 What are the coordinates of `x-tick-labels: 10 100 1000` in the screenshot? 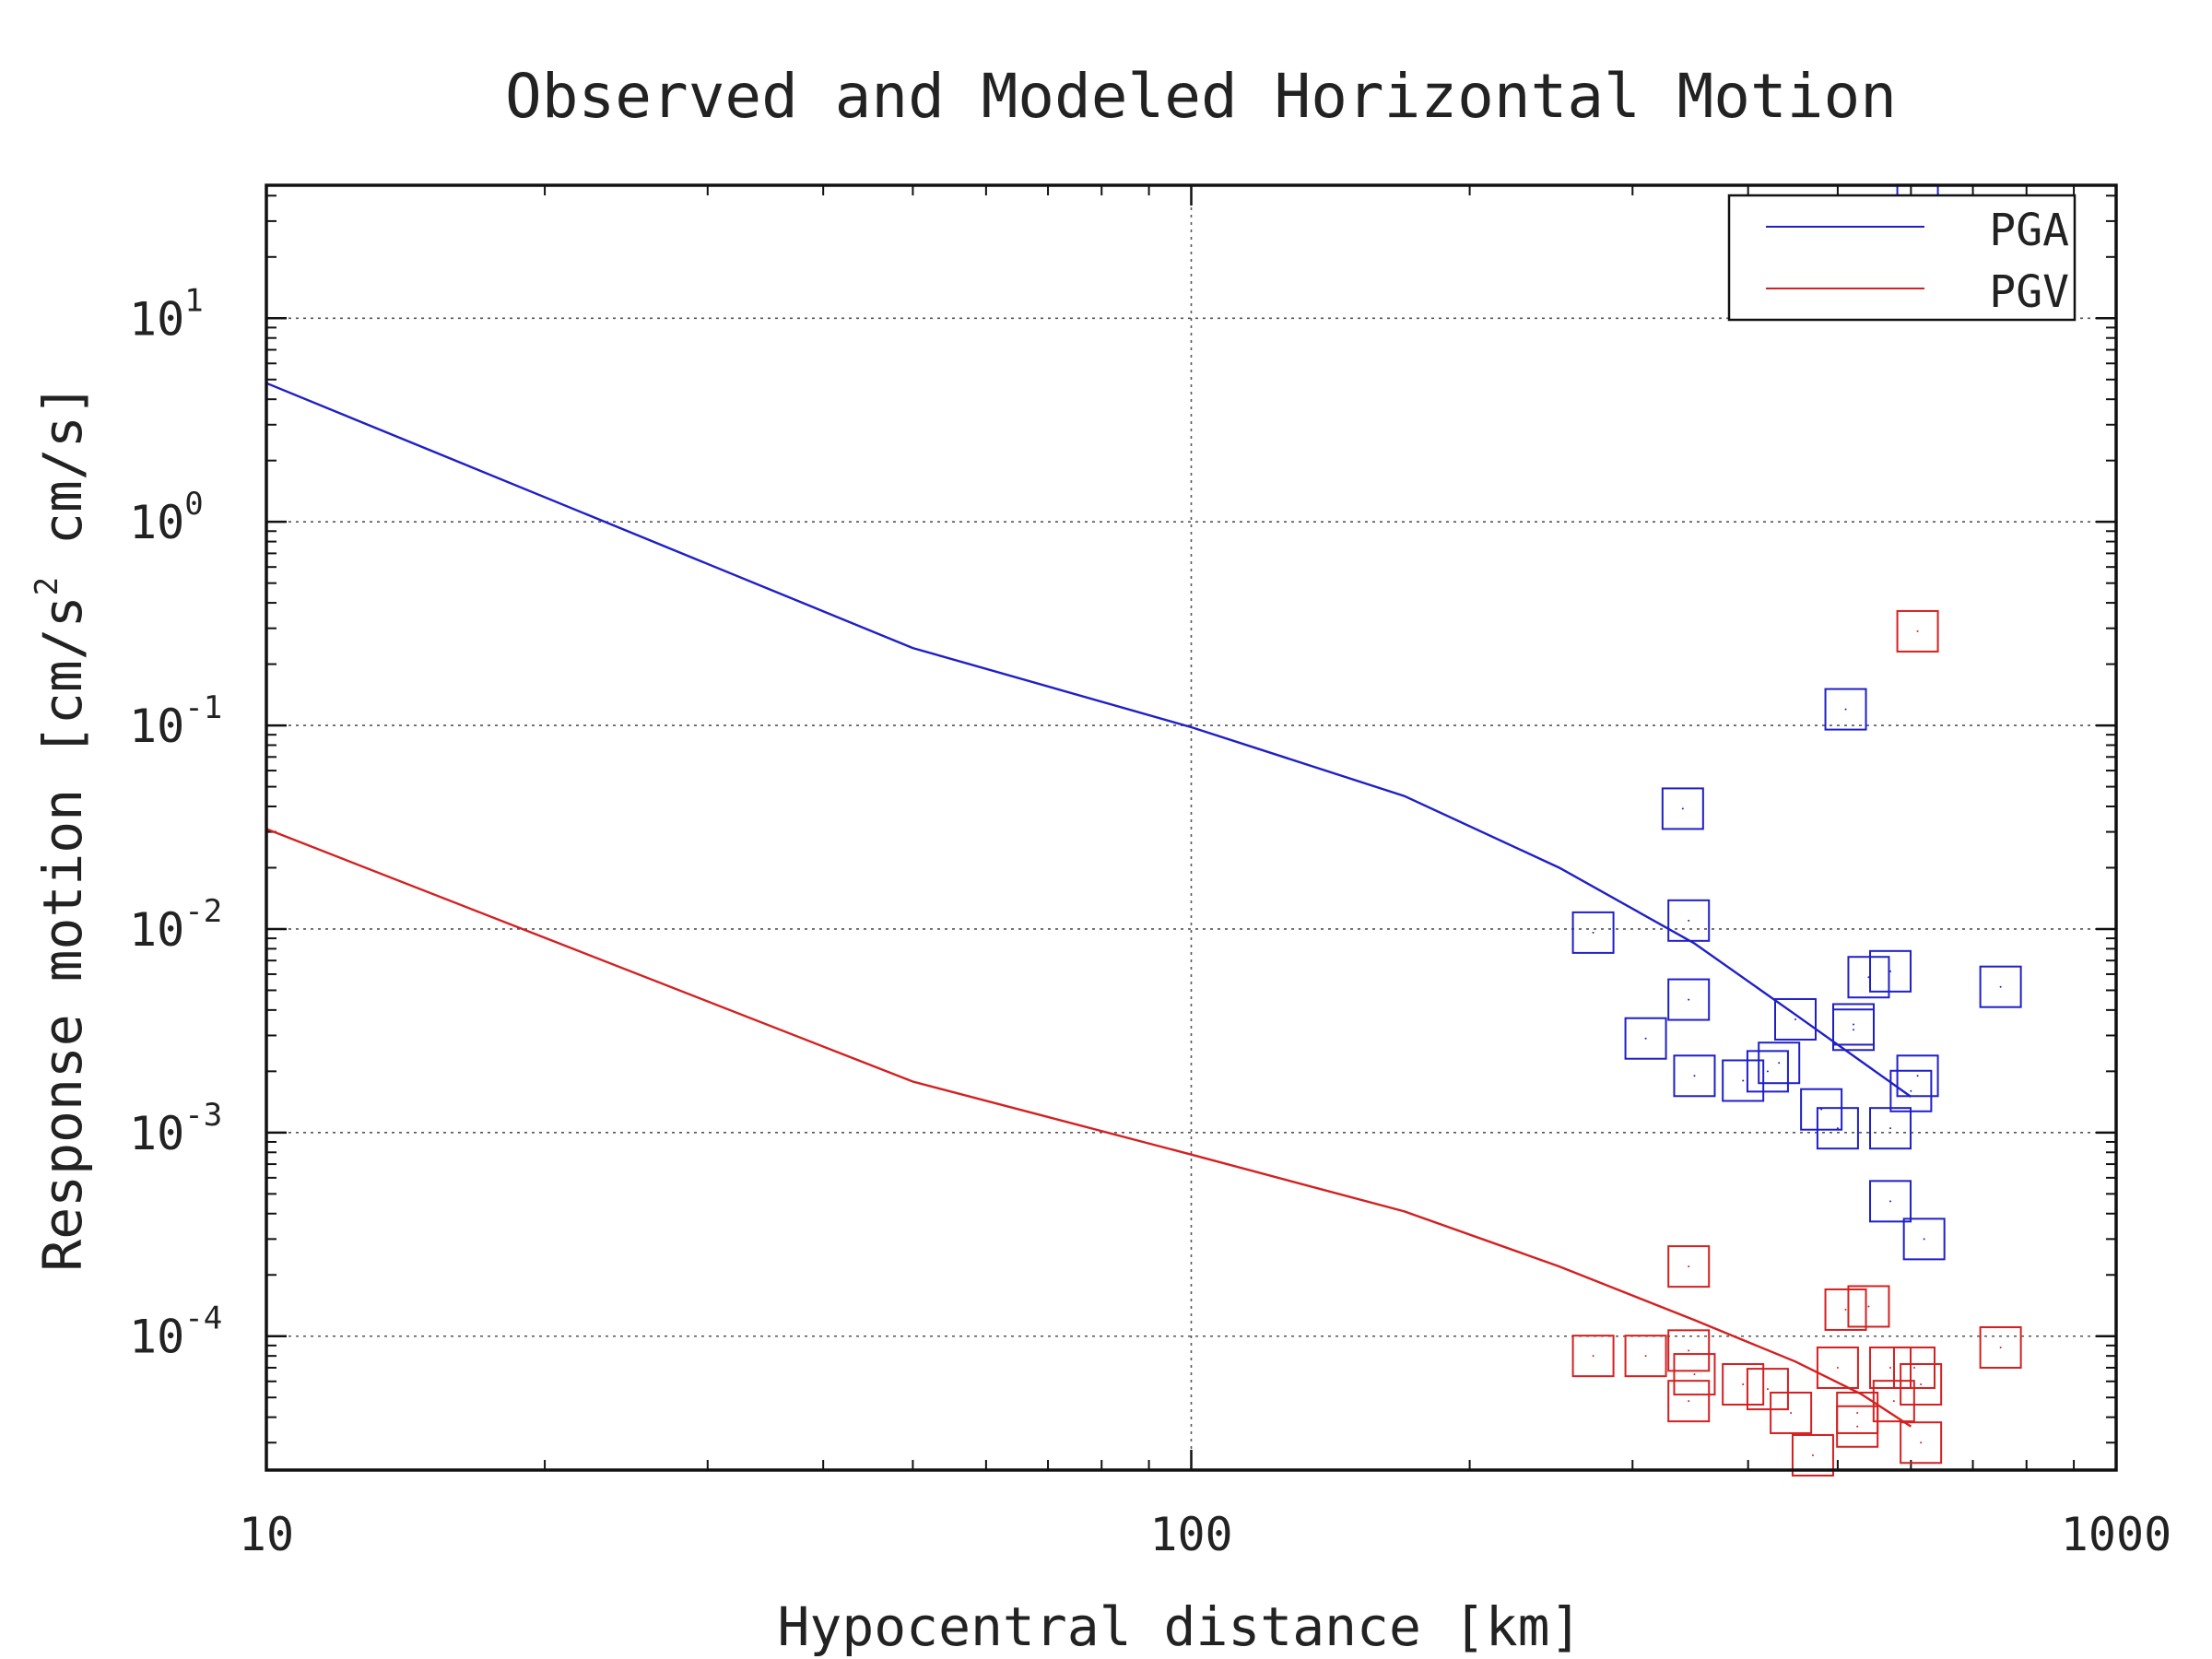 It's located at (1205, 1534).